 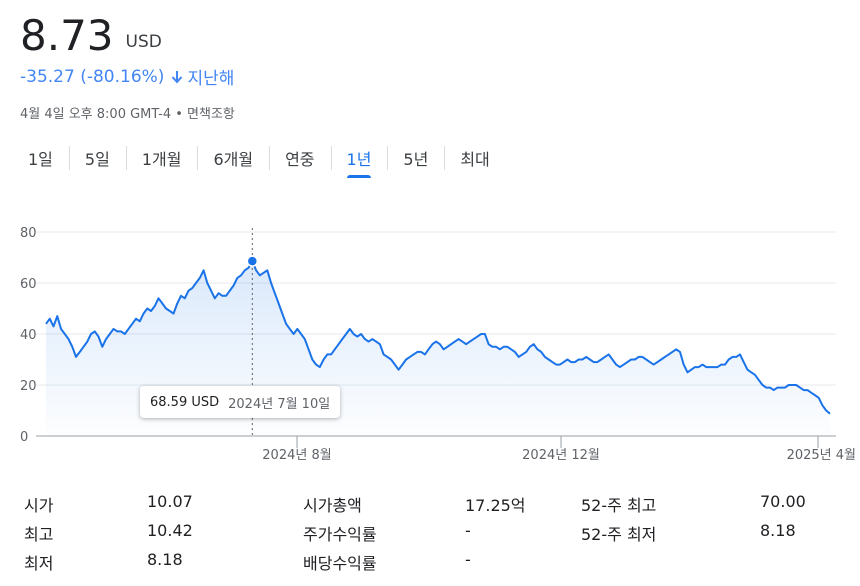 I want to click on stat-label-low: 최저, so click(x=39, y=563).